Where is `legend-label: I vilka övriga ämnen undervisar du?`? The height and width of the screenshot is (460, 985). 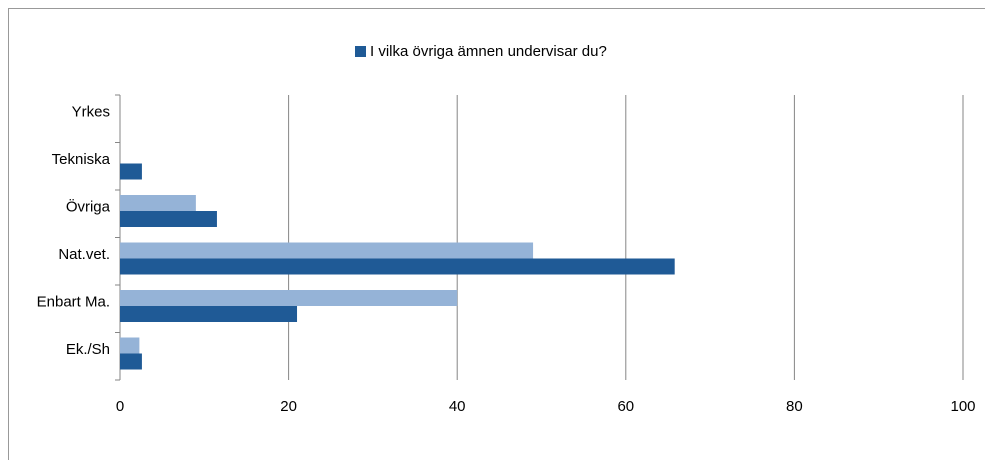 legend-label: I vilka övriga ämnen undervisar du? is located at coordinates (488, 51).